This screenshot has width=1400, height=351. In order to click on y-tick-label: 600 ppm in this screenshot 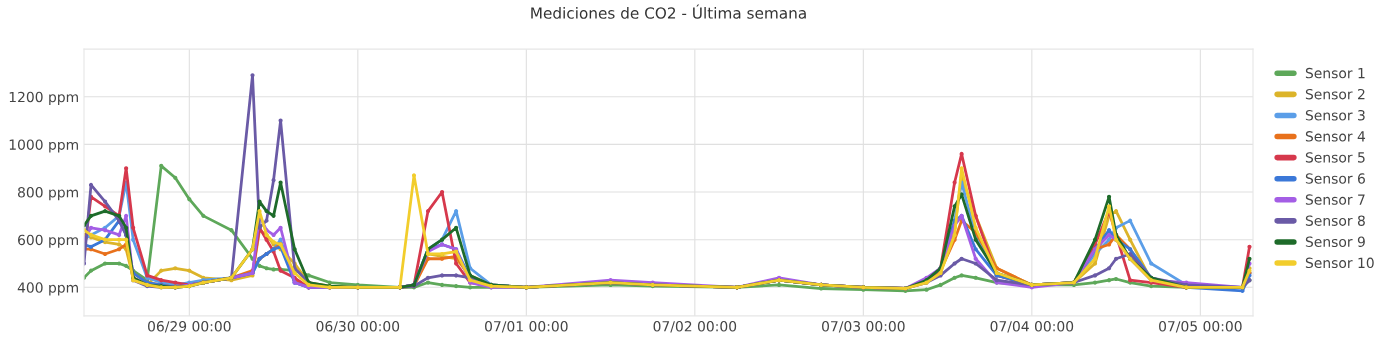, I will do `click(48, 241)`.